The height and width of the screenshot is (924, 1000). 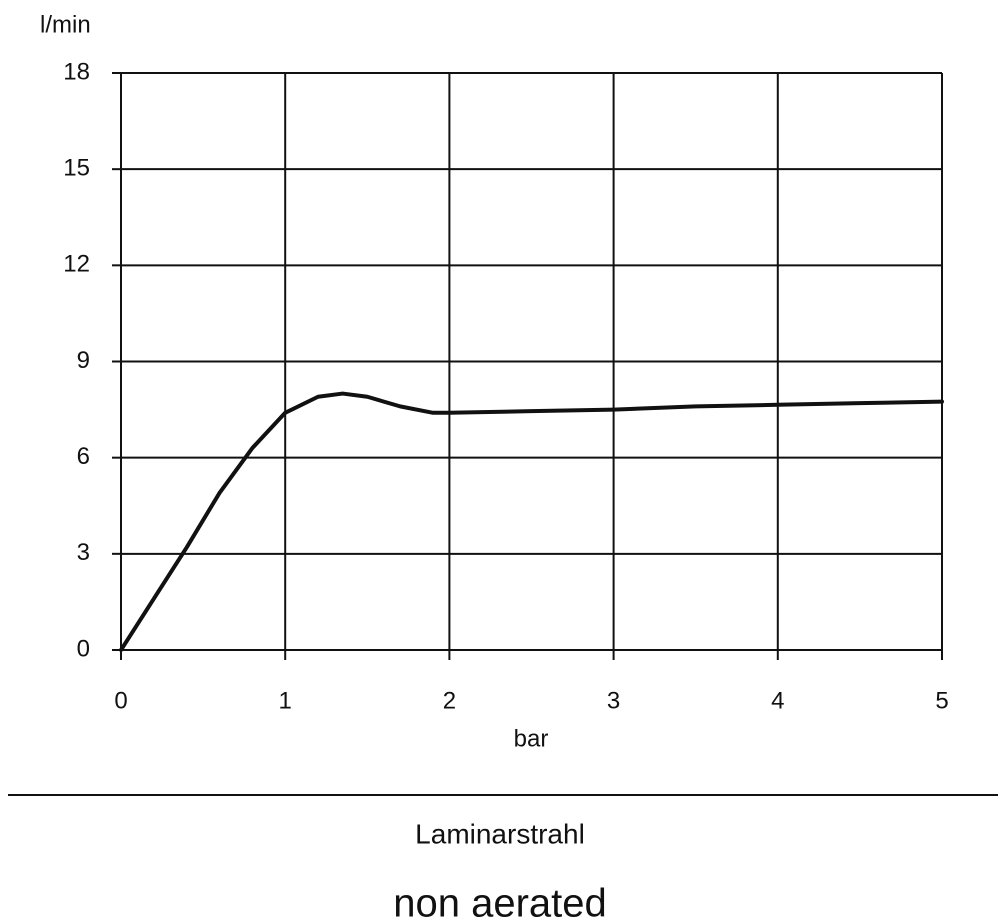 I want to click on x-tick-label: 2, so click(x=449, y=700).